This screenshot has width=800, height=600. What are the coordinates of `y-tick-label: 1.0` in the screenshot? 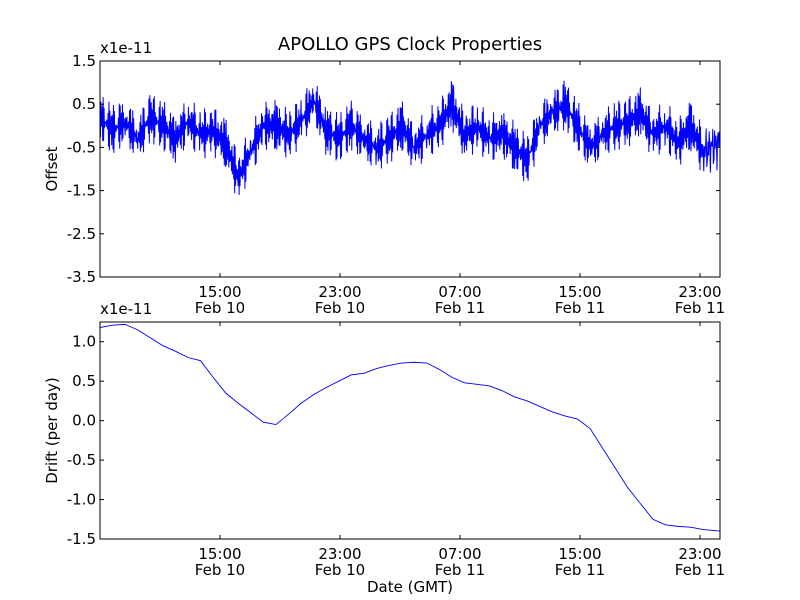 It's located at (84, 342).